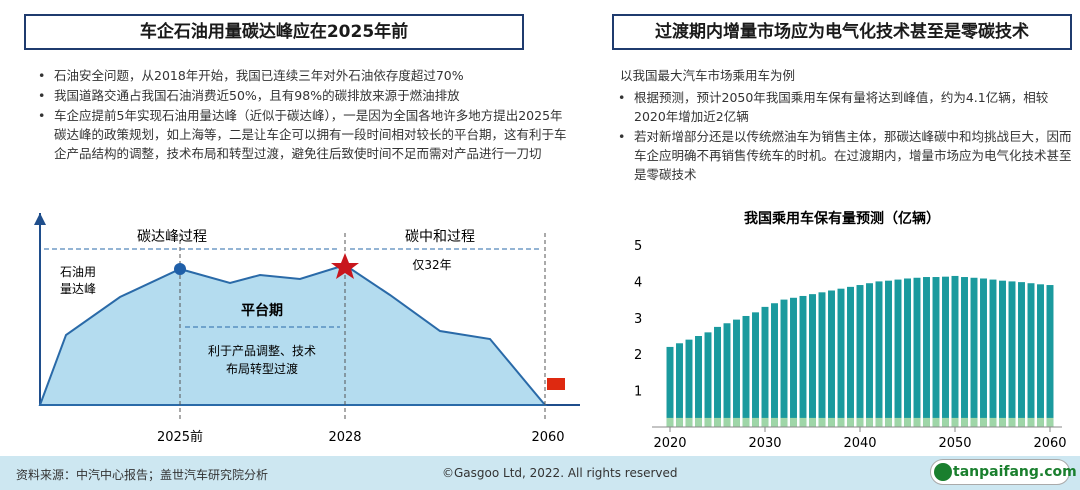 The height and width of the screenshot is (490, 1080). Describe the element at coordinates (345, 266) in the screenshot. I see `carbon-peak-star` at that location.